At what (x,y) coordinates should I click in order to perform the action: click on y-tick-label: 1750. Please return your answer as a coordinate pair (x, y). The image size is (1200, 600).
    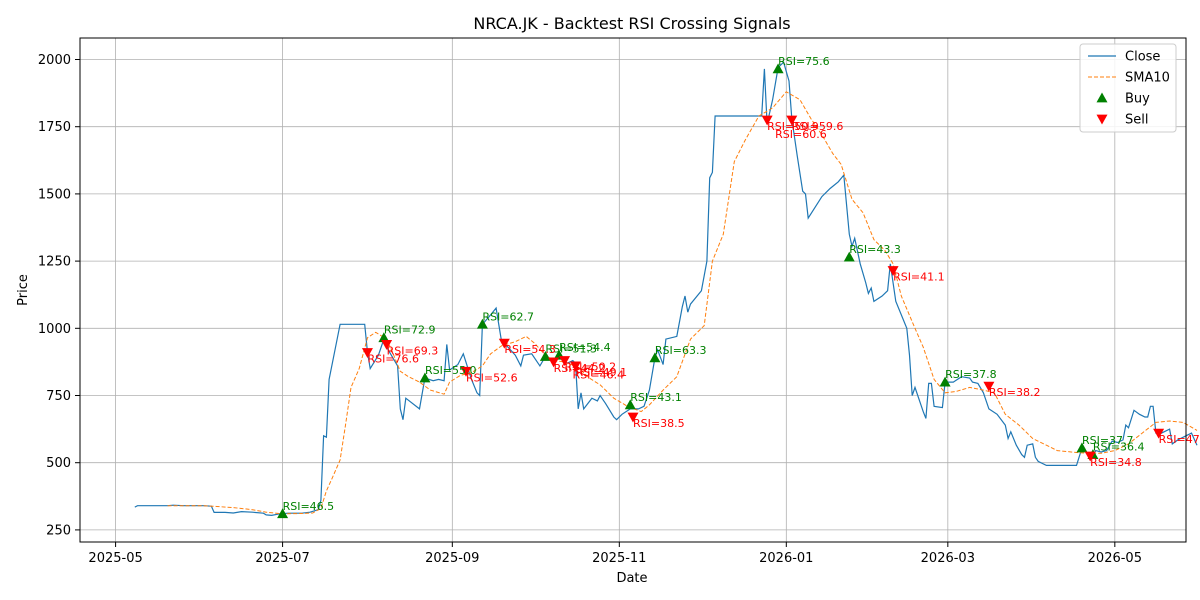
    Looking at the image, I should click on (54, 127).